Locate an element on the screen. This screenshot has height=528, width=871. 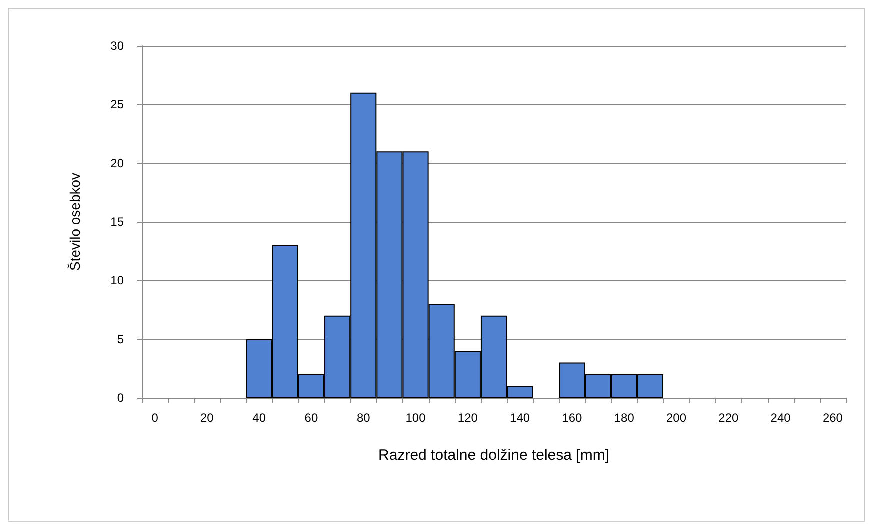
x-tick-label: 200 is located at coordinates (676, 418).